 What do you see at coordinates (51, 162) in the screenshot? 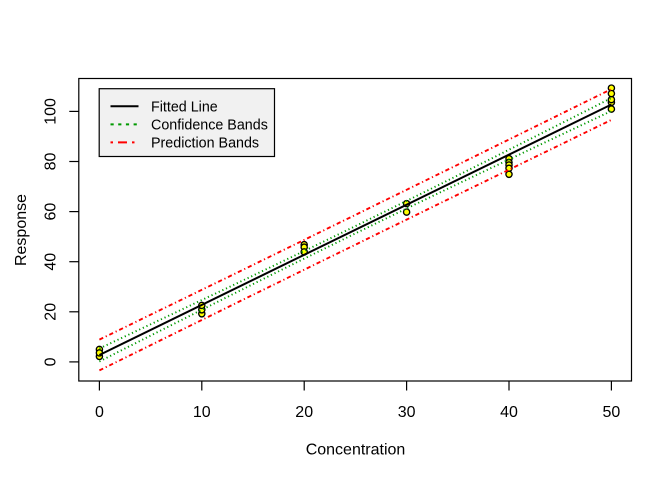
I see `svg-text: 80` at bounding box center [51, 162].